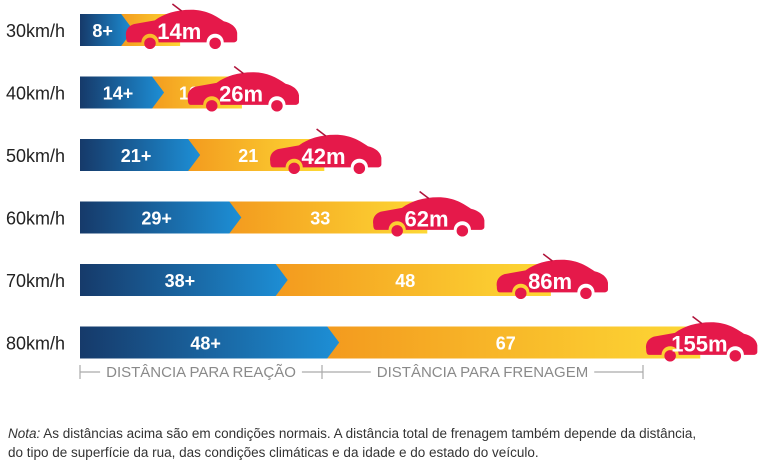  Describe the element at coordinates (35, 281) in the screenshot. I see `speed-label: 70km/h` at that location.